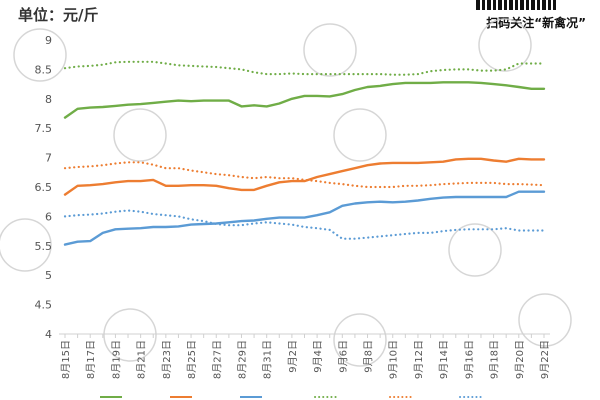 The height and width of the screenshot is (400, 600). Describe the element at coordinates (192, 359) in the screenshot. I see `x-tick-label: 8月25日` at that location.